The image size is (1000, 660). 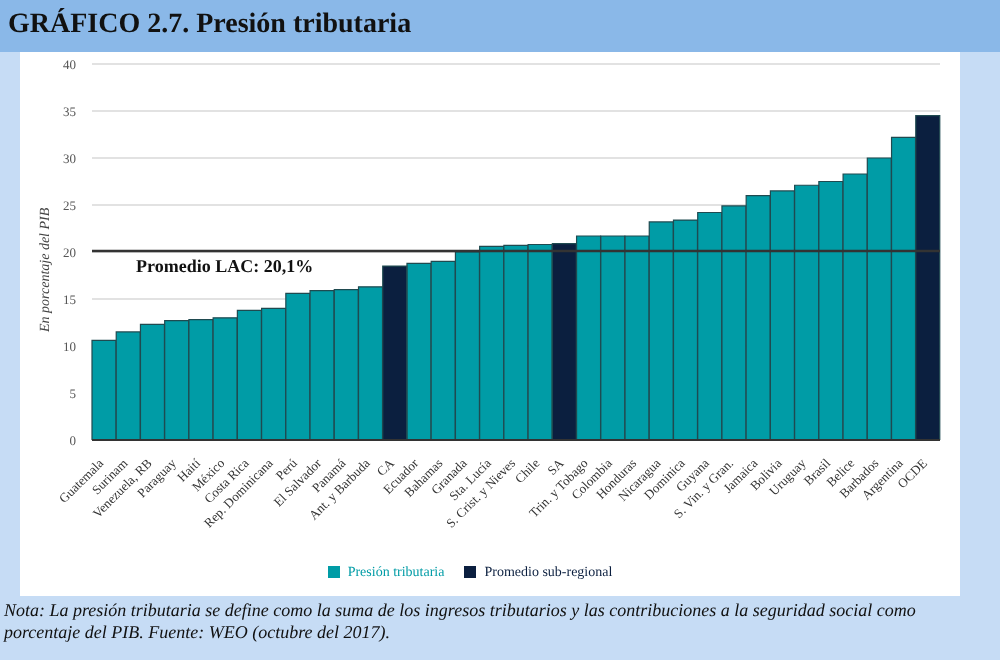 What do you see at coordinates (500, 26) in the screenshot?
I see `chart-title: GRÁFICO 2.7. Presión tributaria` at bounding box center [500, 26].